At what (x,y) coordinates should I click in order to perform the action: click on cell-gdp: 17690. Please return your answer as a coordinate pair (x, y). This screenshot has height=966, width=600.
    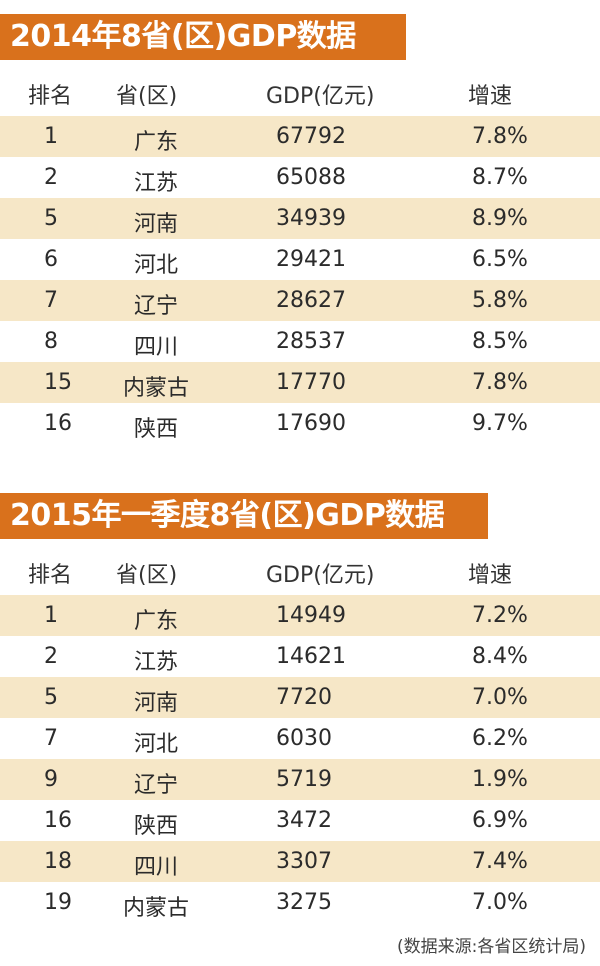
    Looking at the image, I should click on (311, 423).